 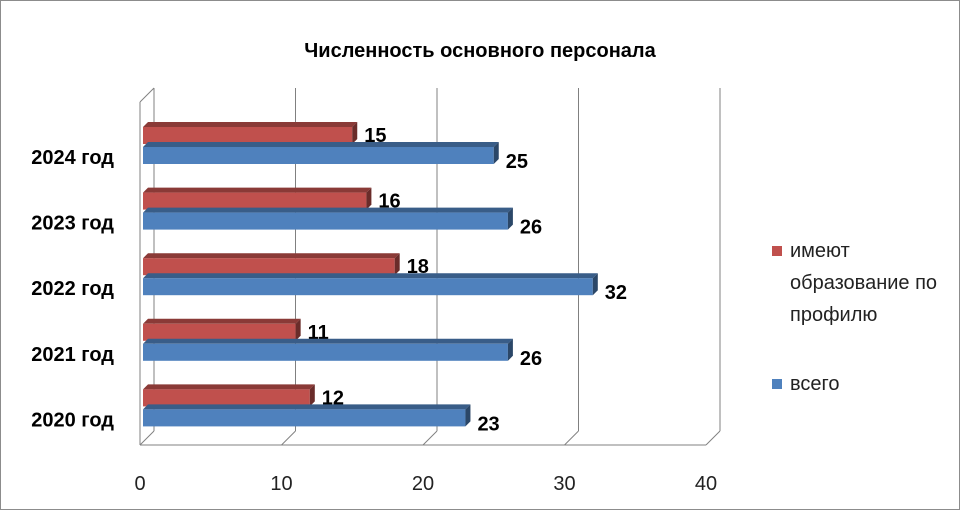 What do you see at coordinates (517, 162) in the screenshot?
I see `data-label: 25` at bounding box center [517, 162].